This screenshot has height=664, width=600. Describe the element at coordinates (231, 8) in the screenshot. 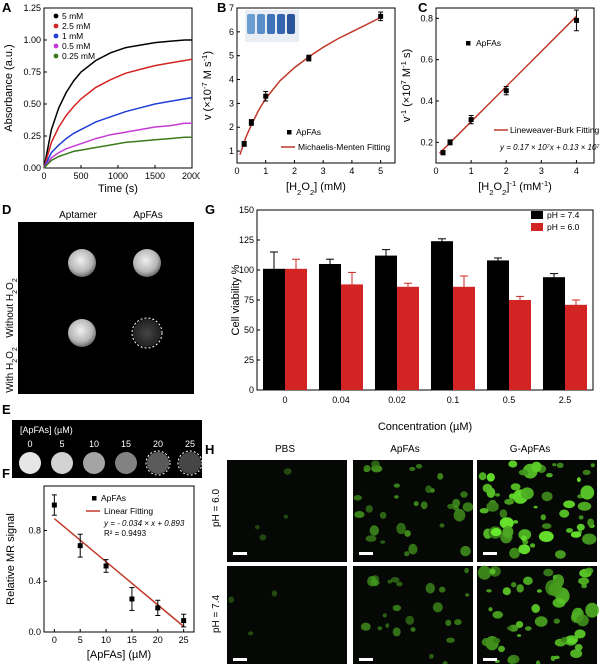

I see `y-tick-label: 7` at that location.